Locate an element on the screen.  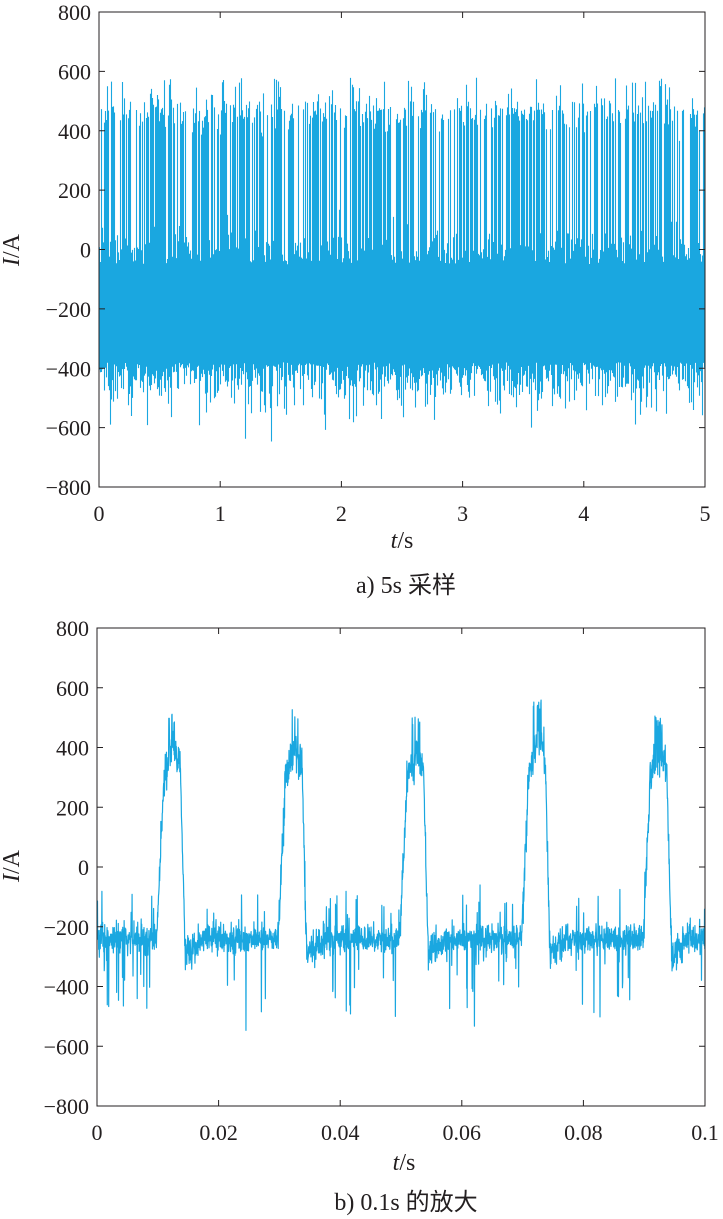
y-tick-label-a: 400 is located at coordinates (74, 131).